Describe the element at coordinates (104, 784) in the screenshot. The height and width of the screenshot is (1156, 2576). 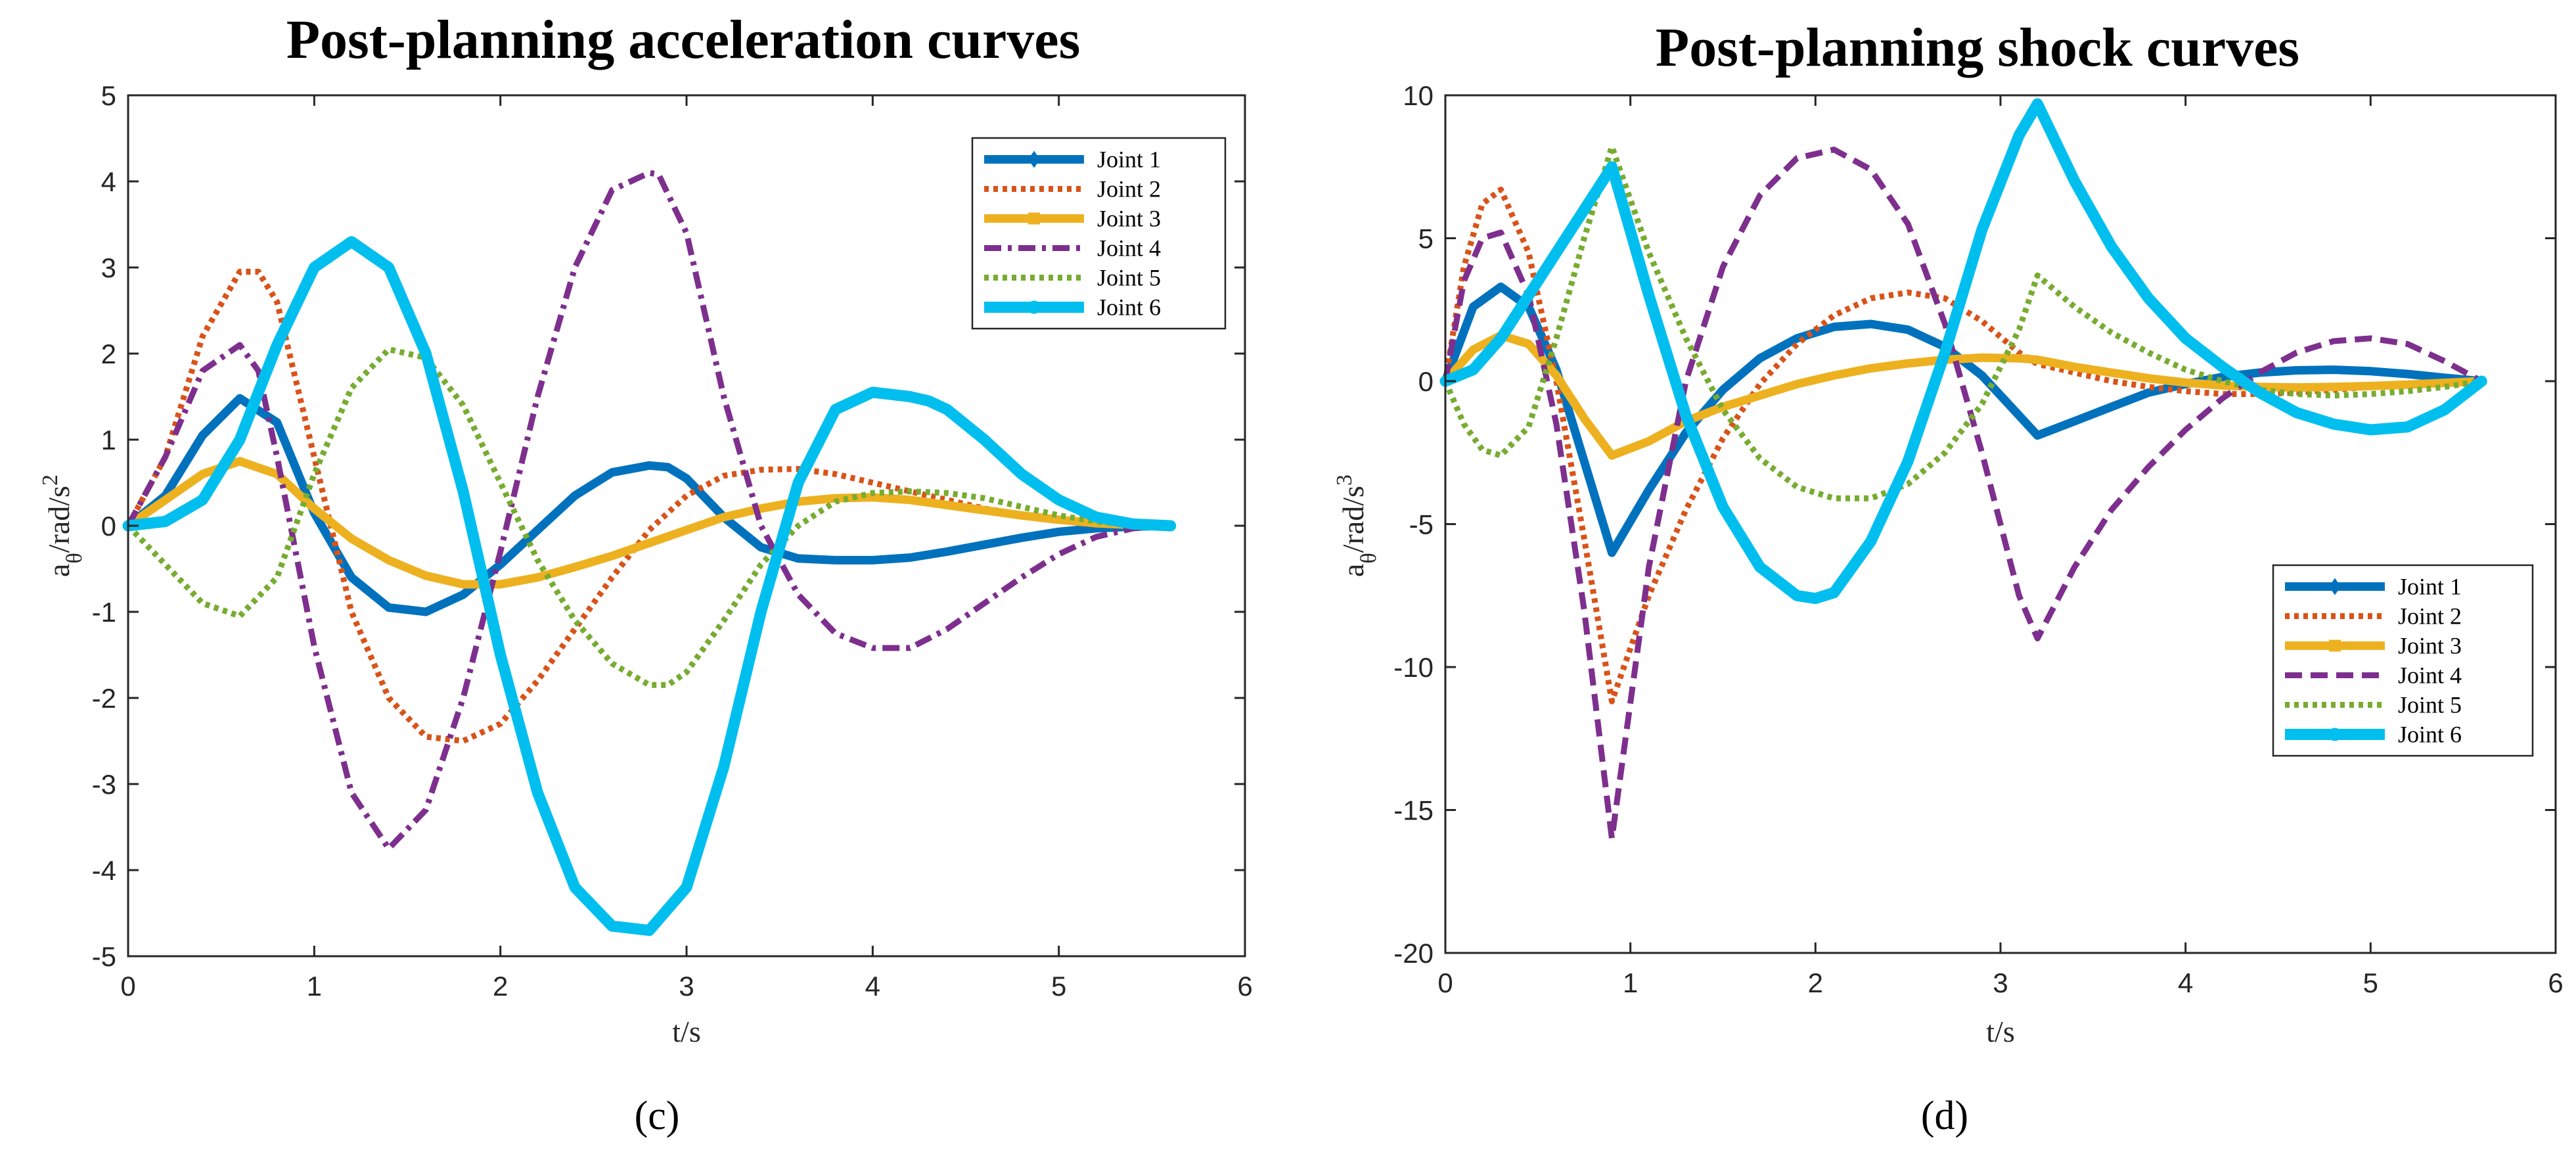
I see `y-tick-label: -3` at that location.